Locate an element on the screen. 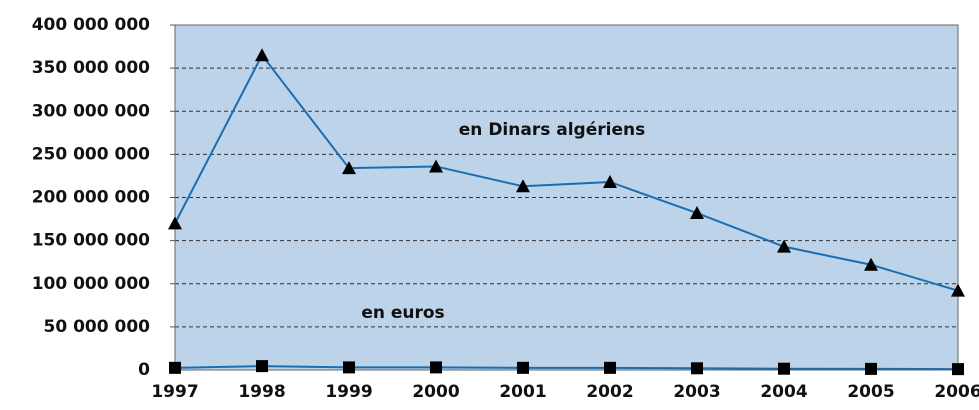 The image size is (979, 410). y-tick-label: 100 000 000 is located at coordinates (91, 284).